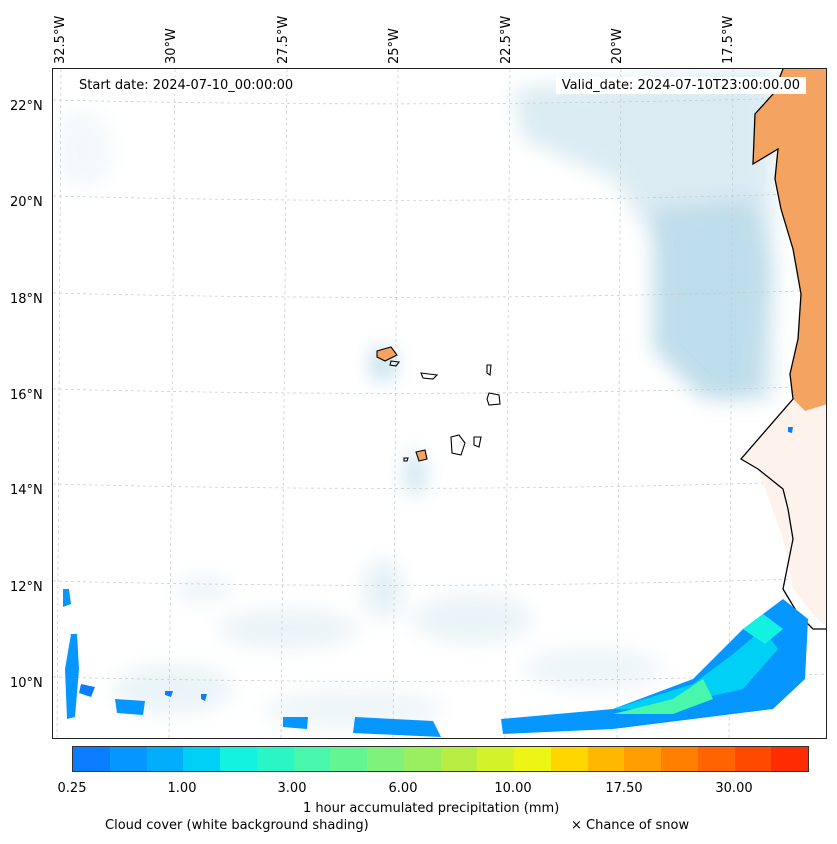 The width and height of the screenshot is (837, 844). What do you see at coordinates (186, 85) in the screenshot?
I see `start-date-label: Start date: 2024-07-10_00:00:00` at bounding box center [186, 85].